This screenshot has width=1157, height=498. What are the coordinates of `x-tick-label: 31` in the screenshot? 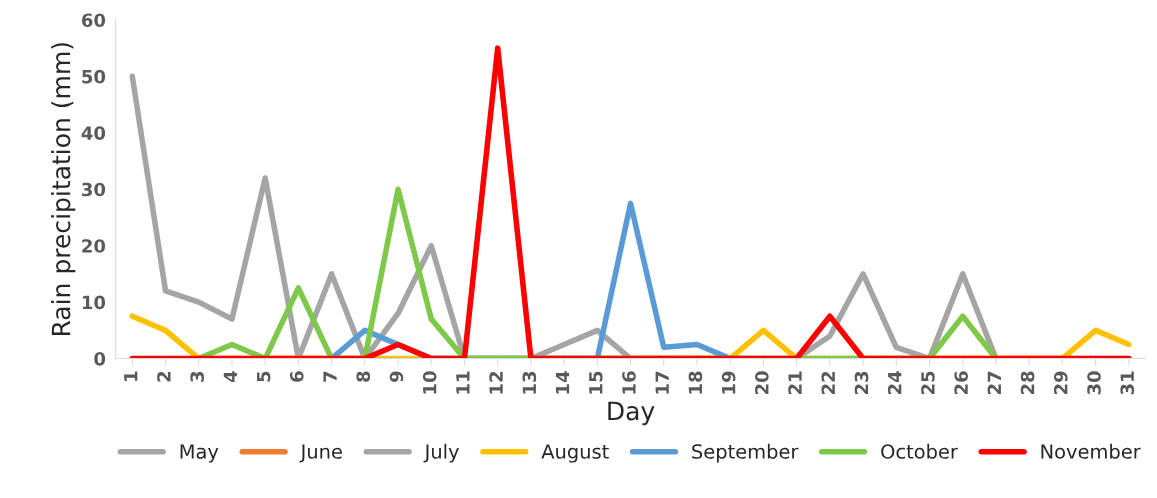 It's located at (1127, 383).